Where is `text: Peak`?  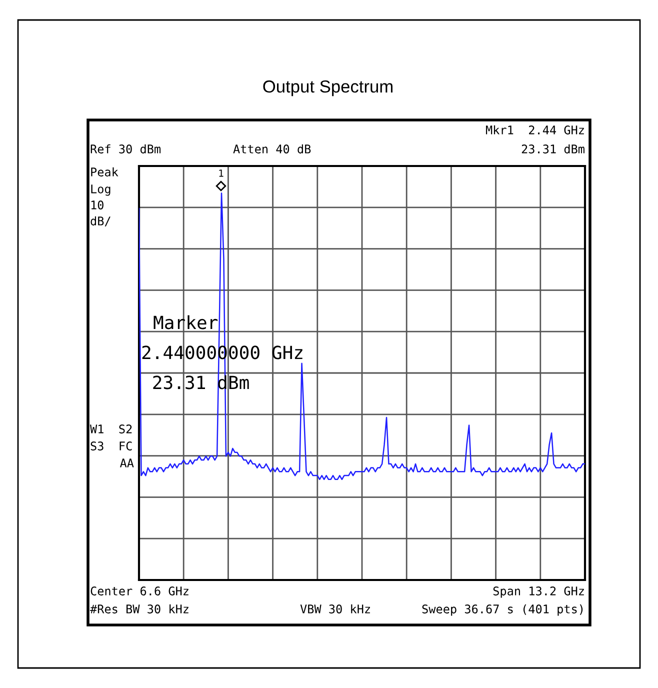
text: Peak is located at coordinates (104, 171).